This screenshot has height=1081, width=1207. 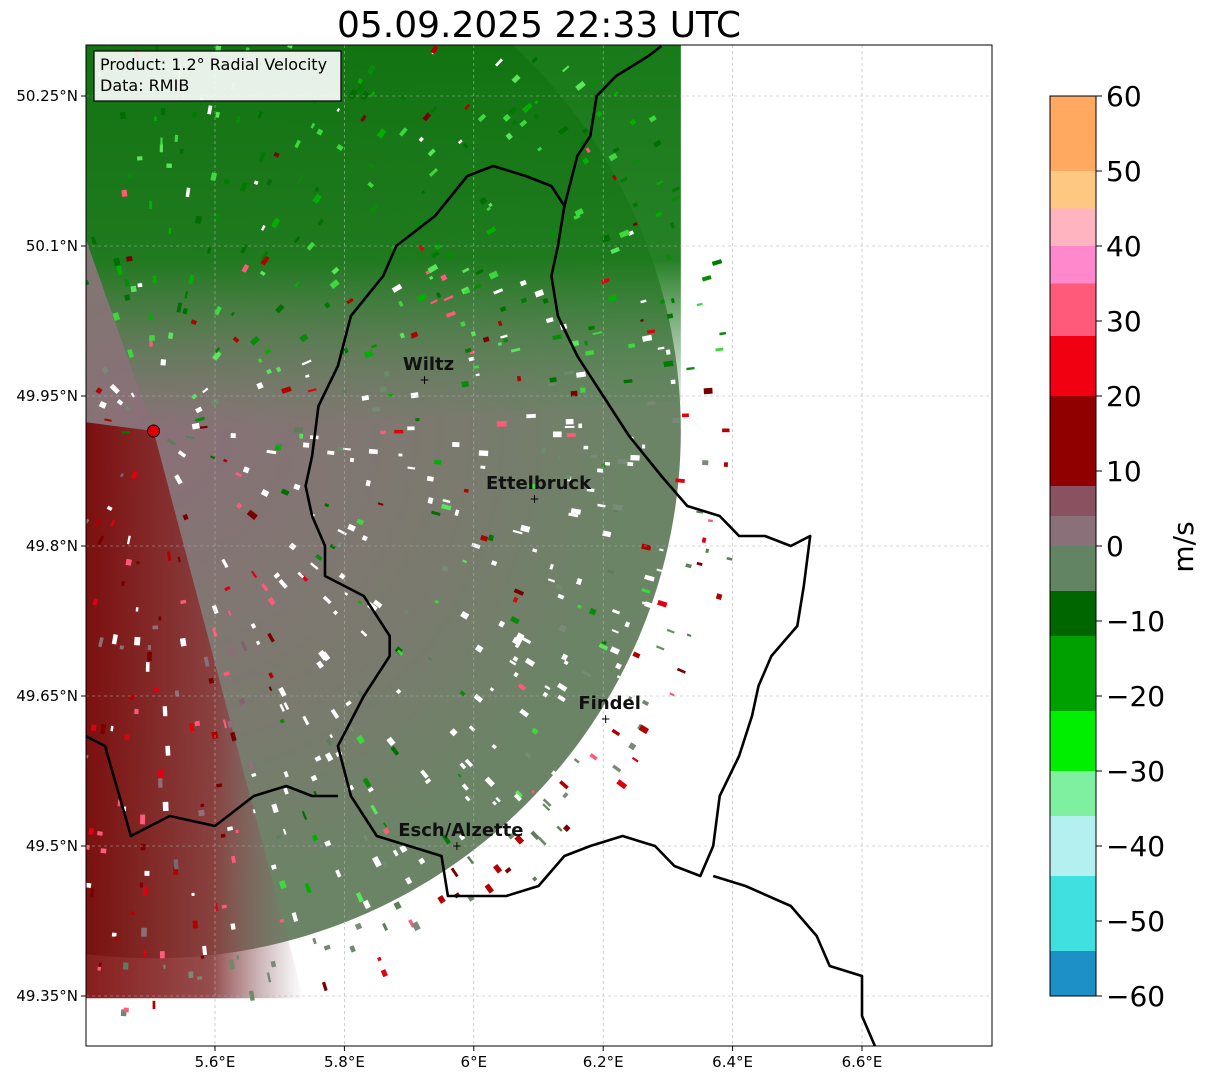 I want to click on colorbar: 60 50 40 30 20 10 0 −10 −20 −30 −40 −50 −60, so click(x=1107, y=546).